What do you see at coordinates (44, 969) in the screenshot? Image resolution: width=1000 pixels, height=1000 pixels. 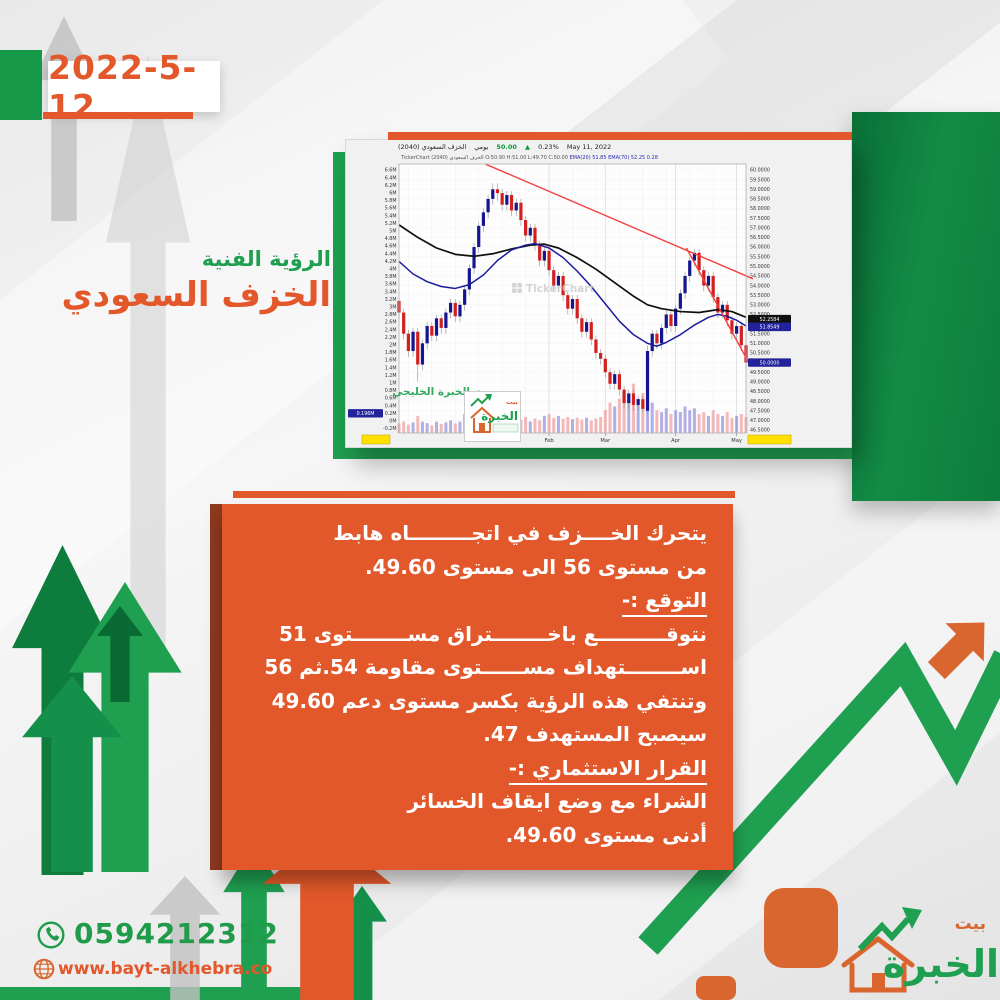 I see `globe-icon` at bounding box center [44, 969].